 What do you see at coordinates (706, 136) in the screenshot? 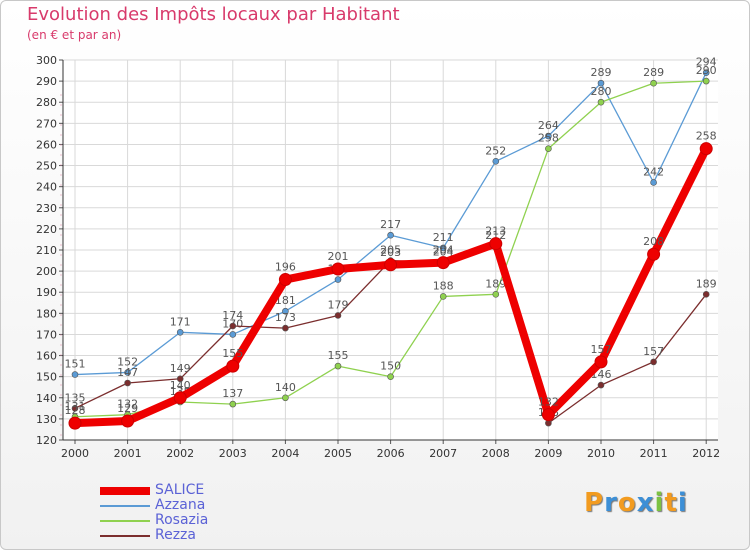
I see `data-label-salice: 258` at bounding box center [706, 136].